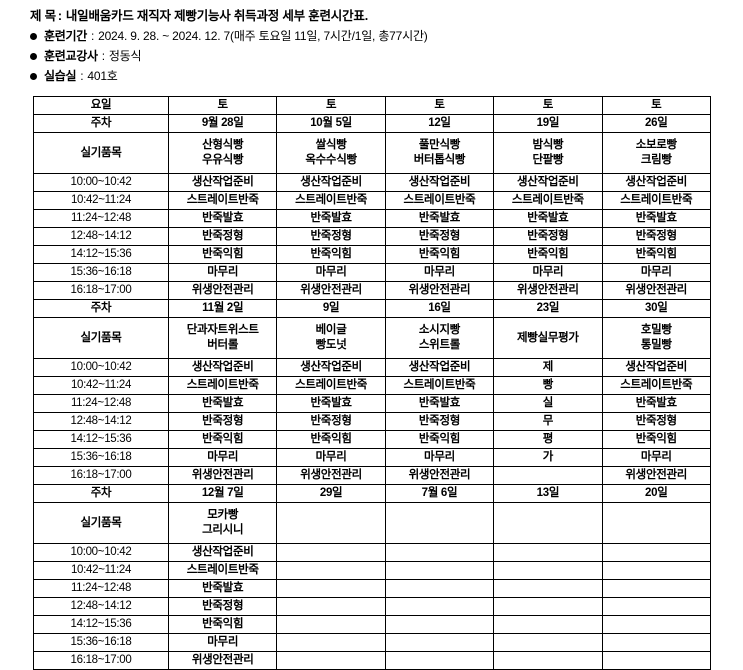 This screenshot has width=743, height=670. What do you see at coordinates (222, 105) in the screenshot?
I see `day-cell-1: 토` at bounding box center [222, 105].